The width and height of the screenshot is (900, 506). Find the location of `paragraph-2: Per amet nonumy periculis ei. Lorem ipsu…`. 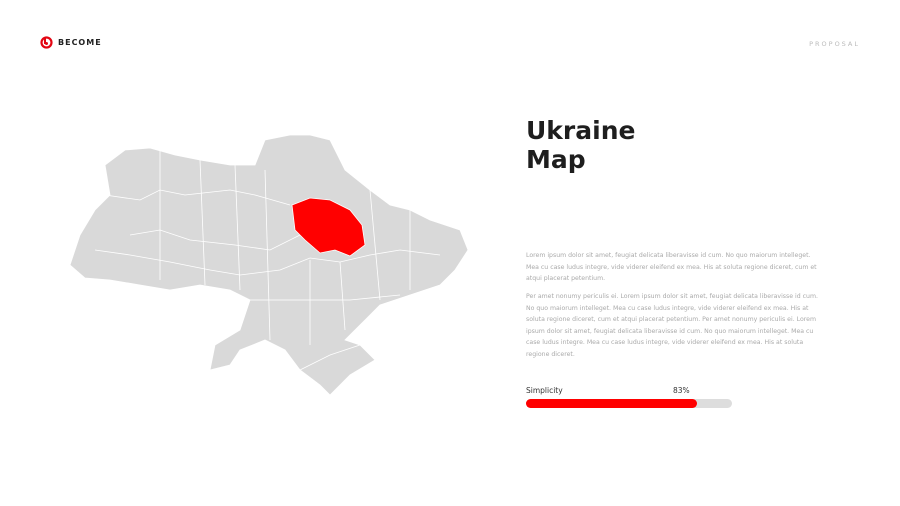

paragraph-2: Per amet nonumy periculis ei. Lorem ipsu… is located at coordinates (672, 325).